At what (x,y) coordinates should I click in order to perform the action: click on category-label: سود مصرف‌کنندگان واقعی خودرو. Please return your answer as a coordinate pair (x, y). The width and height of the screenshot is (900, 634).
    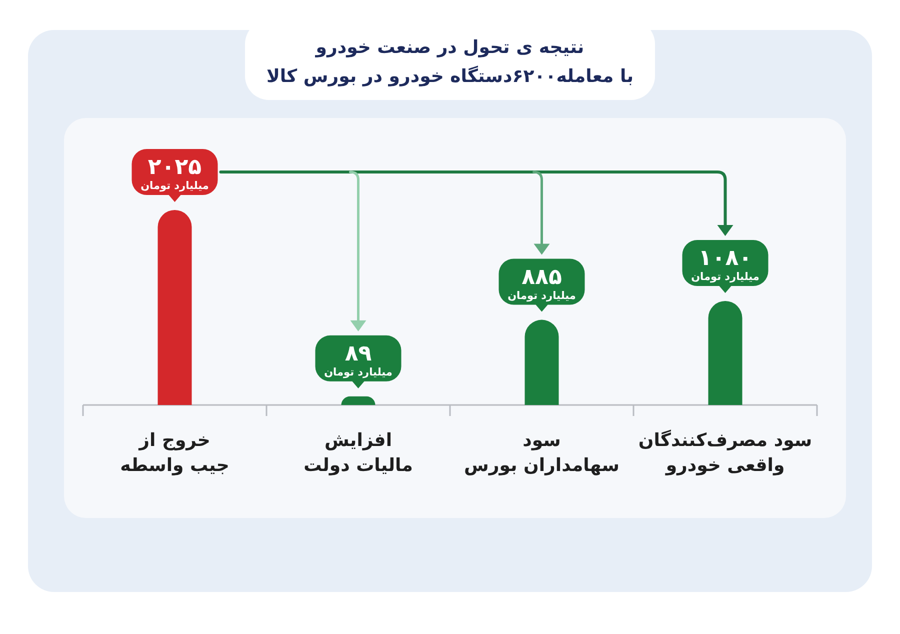
    Looking at the image, I should click on (725, 453).